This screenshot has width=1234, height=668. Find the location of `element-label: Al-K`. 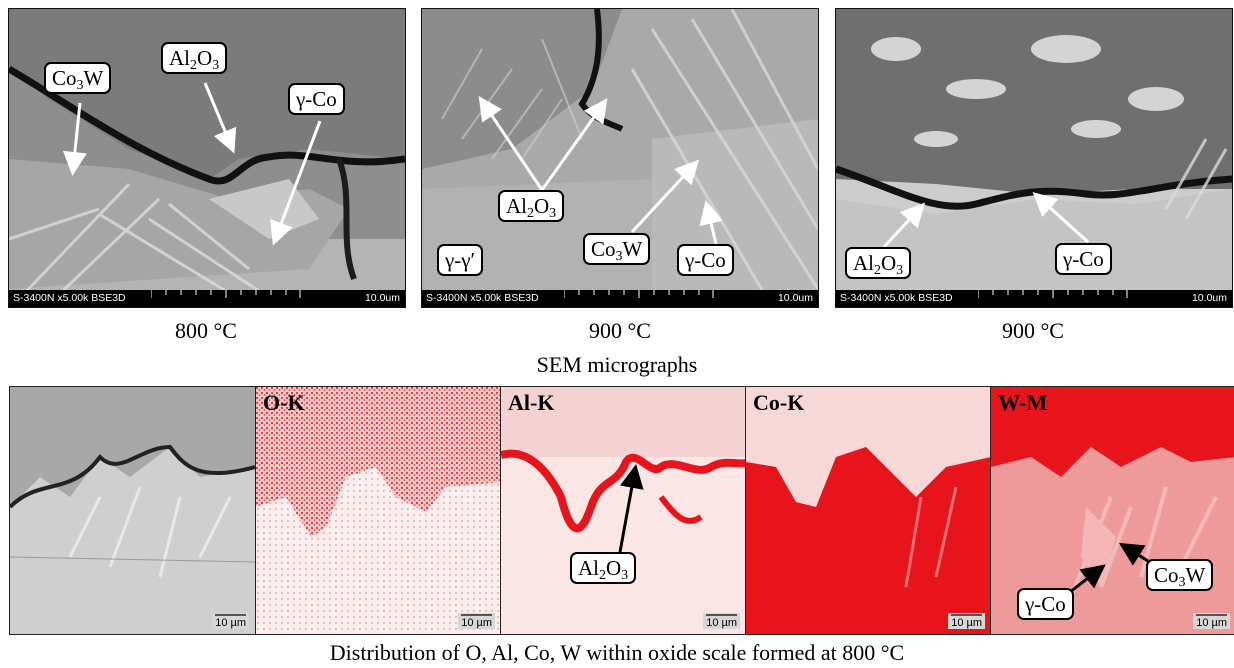

element-label: Al-K is located at coordinates (531, 402).